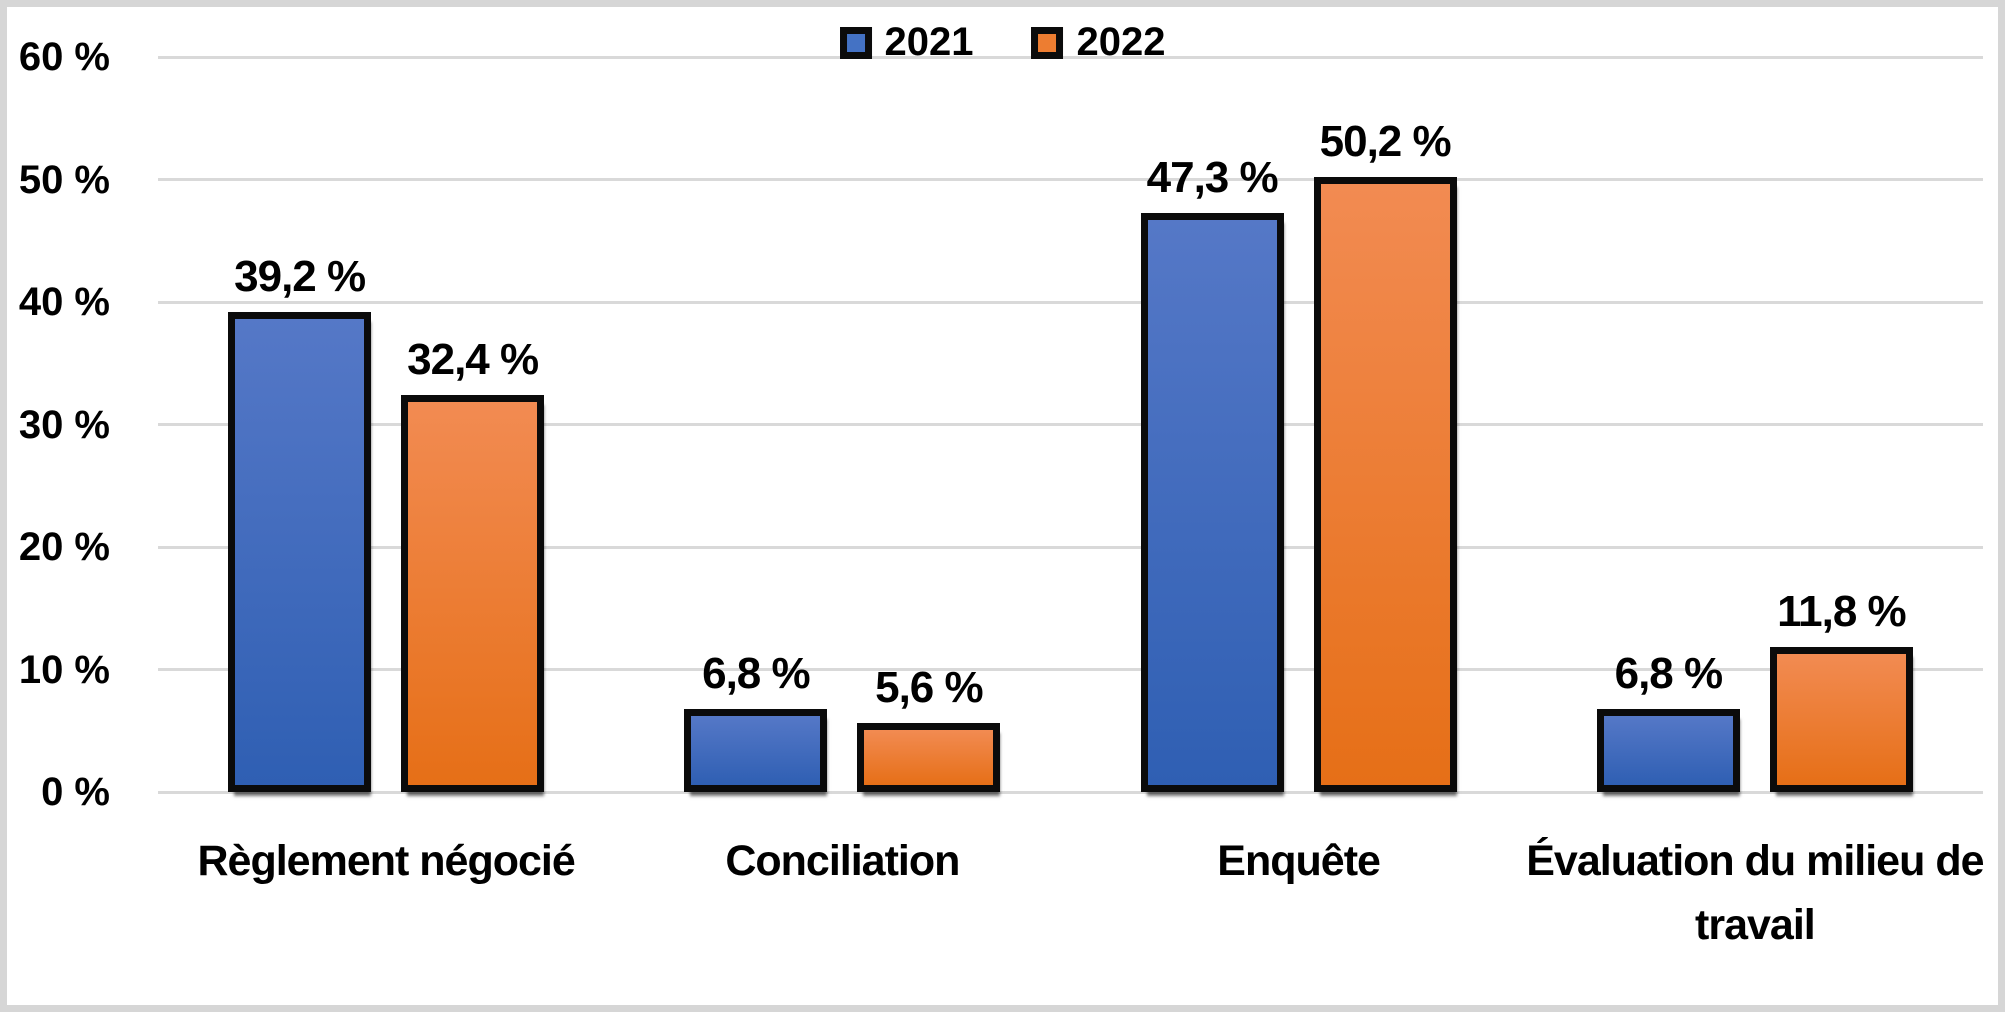 This screenshot has width=2005, height=1012. Describe the element at coordinates (1842, 612) in the screenshot. I see `bar-value-label-2022-3: 11,8 %` at that location.